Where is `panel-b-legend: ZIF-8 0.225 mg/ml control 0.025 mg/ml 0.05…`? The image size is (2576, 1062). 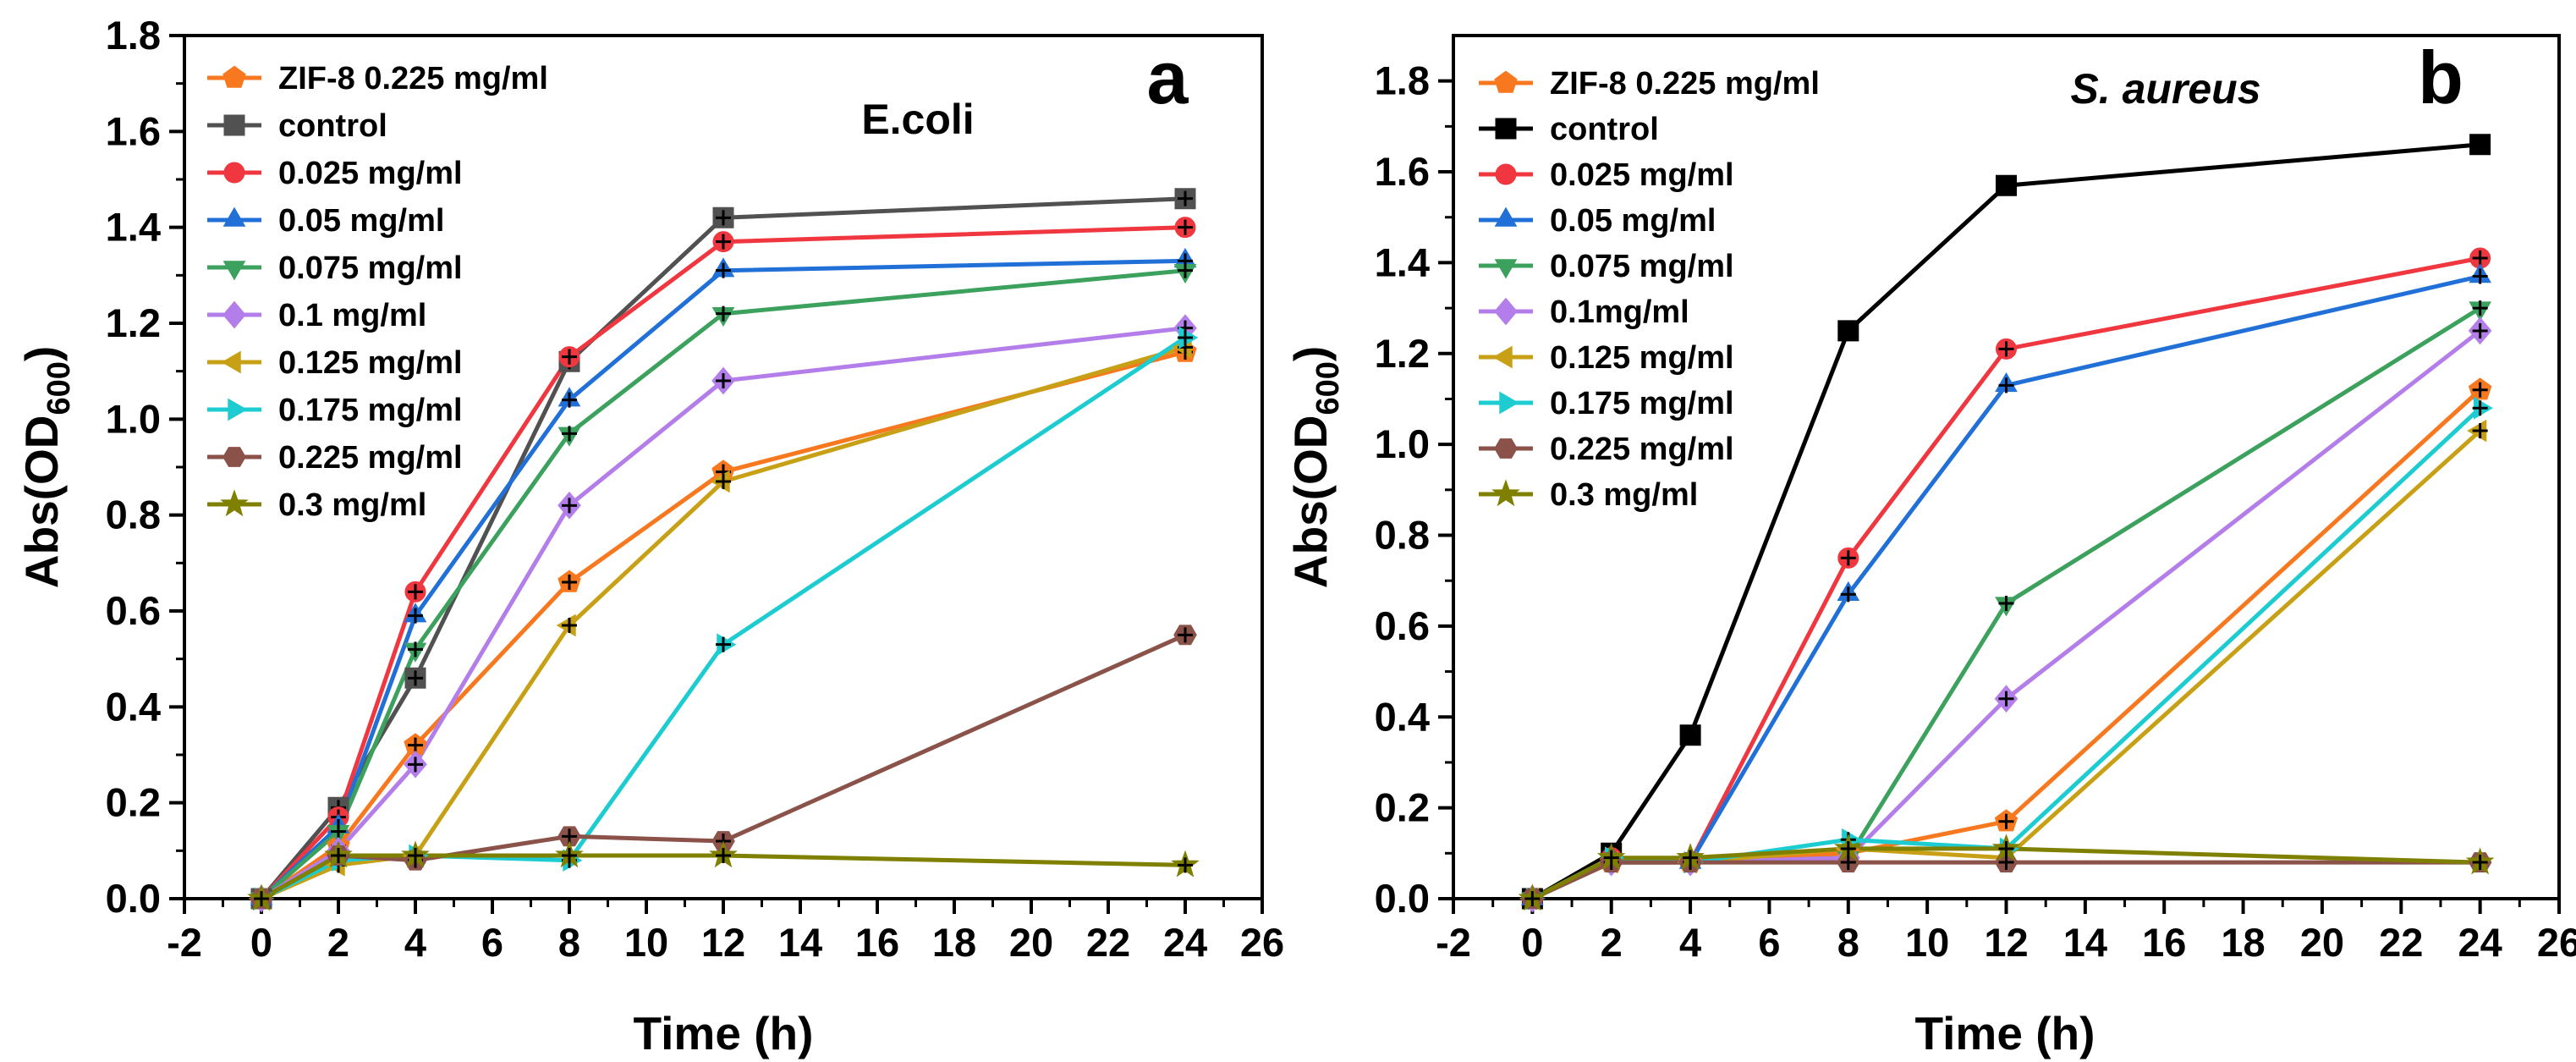
panel-b-legend: ZIF-8 0.225 mg/ml control 0.025 mg/ml 0.05… is located at coordinates (1650, 289).